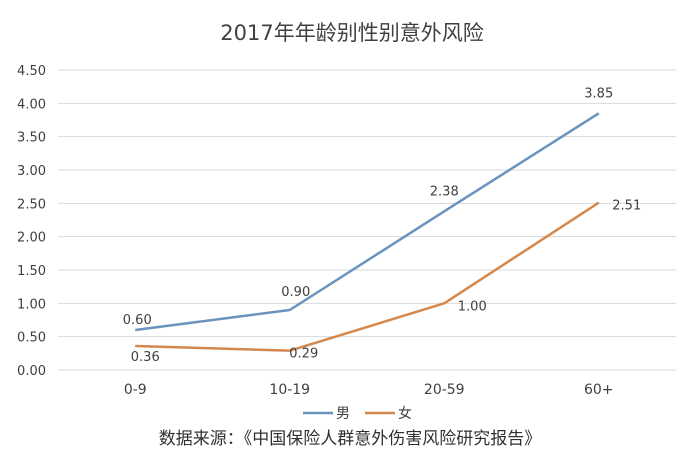 This screenshot has width=700, height=463. Describe the element at coordinates (31, 71) in the screenshot. I see `y-tick-label: 4.50` at that location.